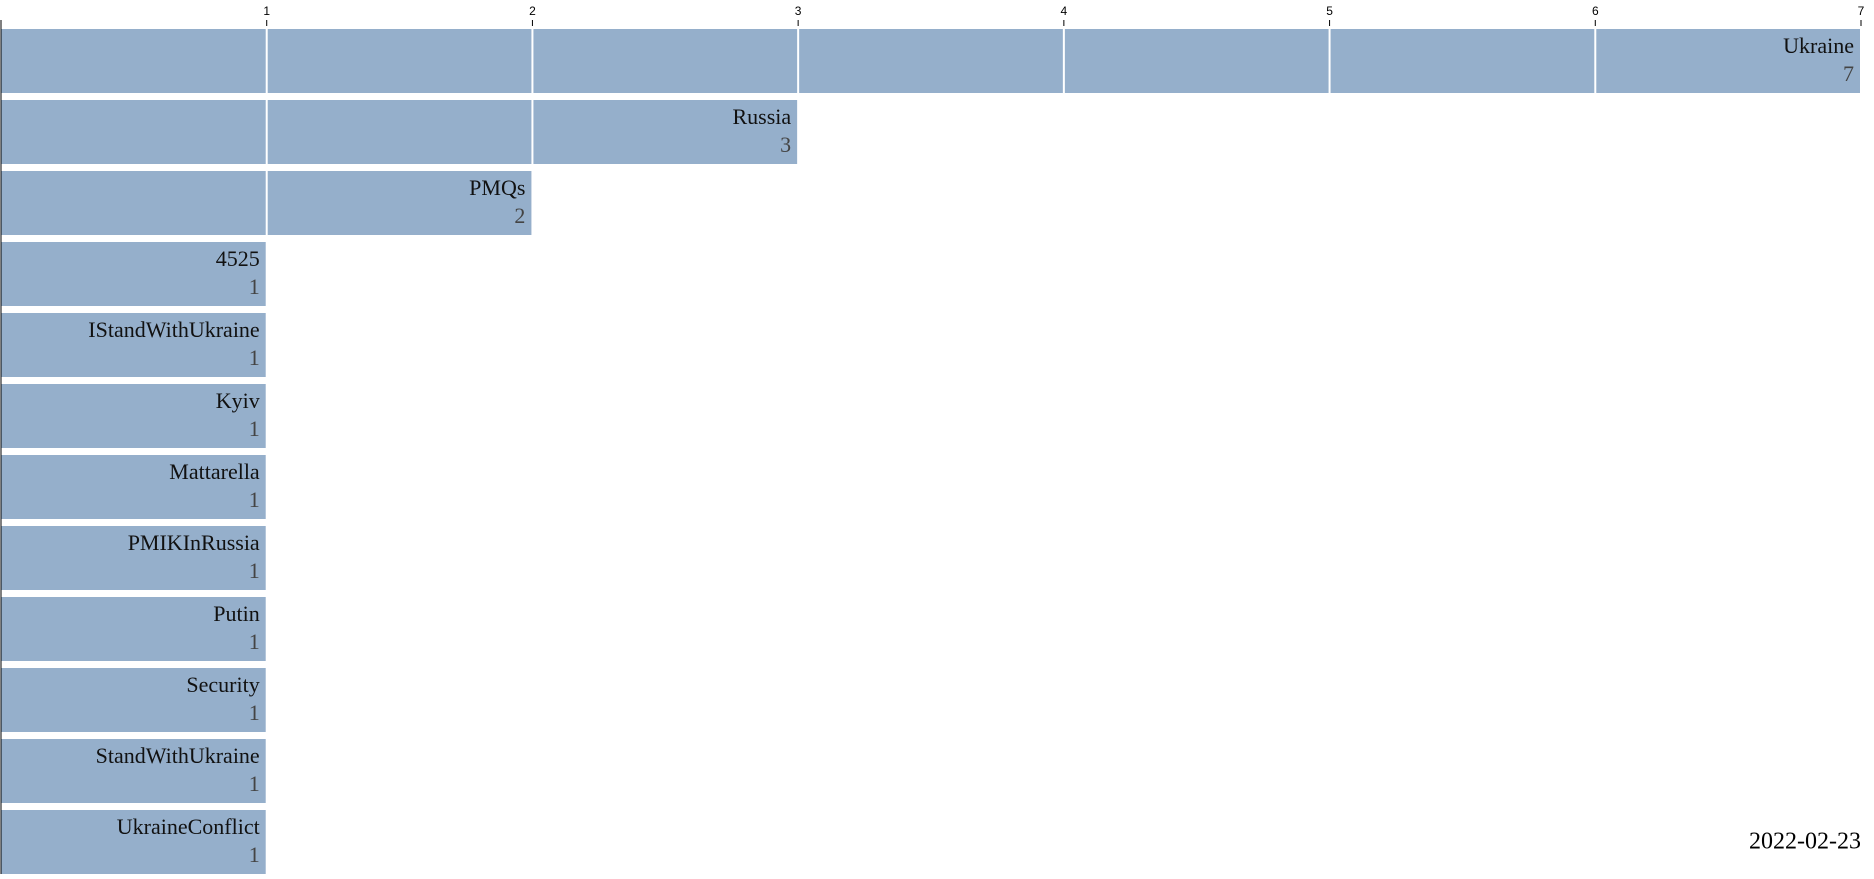 Image resolution: width=1874 pixels, height=879 pixels. I want to click on x-tick-label: 5, so click(1329, 11).